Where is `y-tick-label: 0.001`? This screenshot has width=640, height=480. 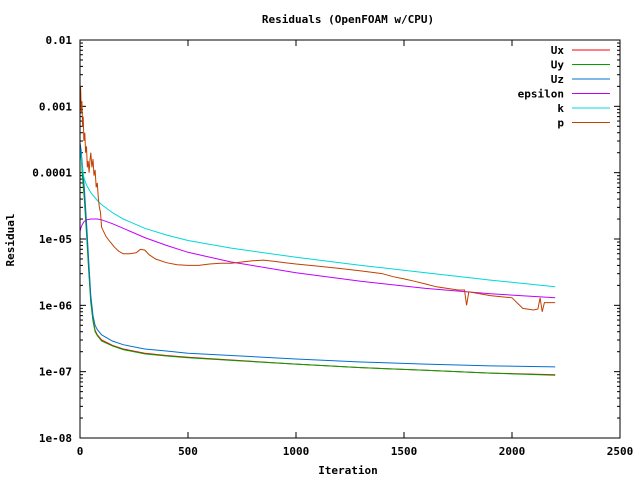 y-tick-label: 0.001 is located at coordinates (55, 106).